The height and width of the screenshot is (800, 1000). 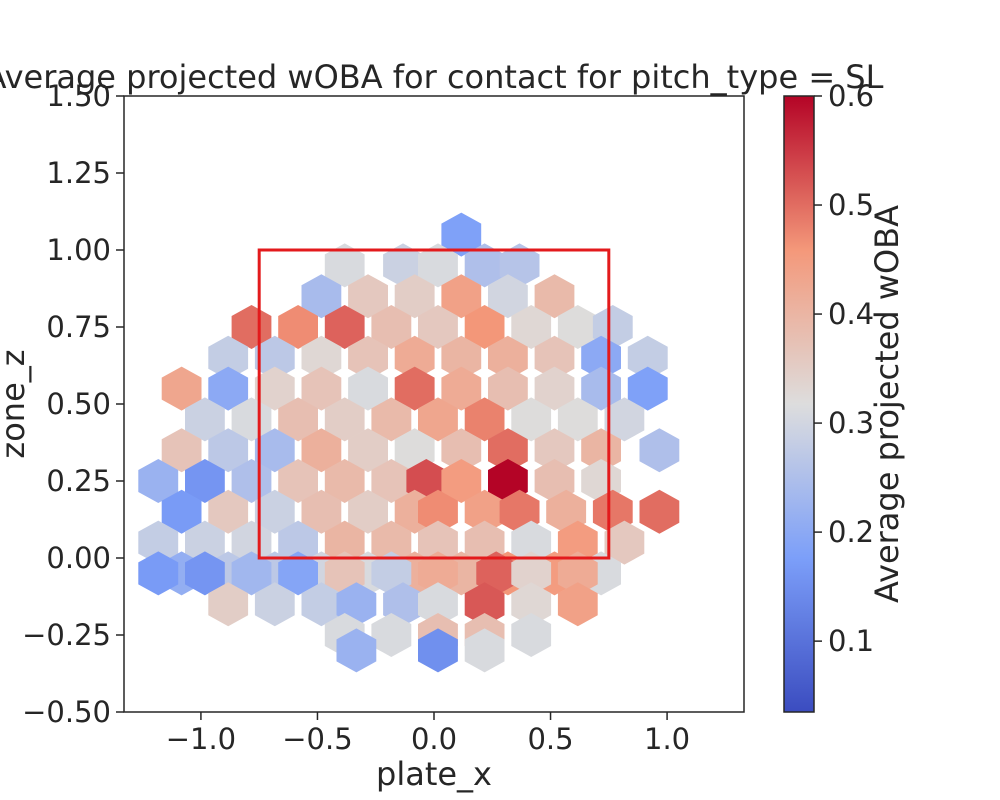 What do you see at coordinates (667, 739) in the screenshot?
I see `x-tick-label: 1.0` at bounding box center [667, 739].